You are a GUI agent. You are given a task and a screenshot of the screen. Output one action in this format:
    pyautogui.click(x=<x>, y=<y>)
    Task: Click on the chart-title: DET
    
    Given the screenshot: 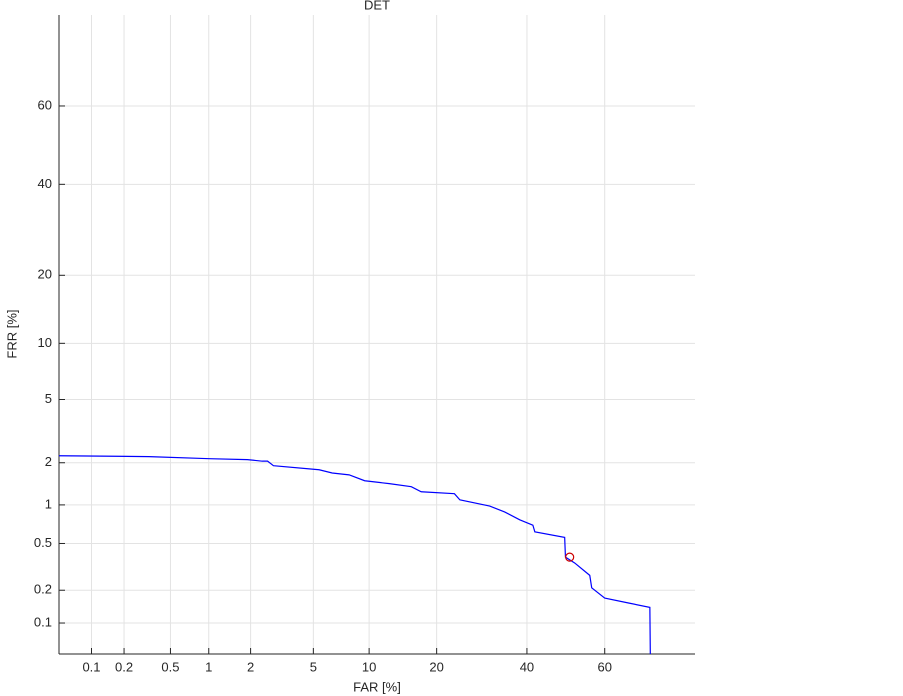 What is the action you would take?
    pyautogui.click(x=377, y=6)
    